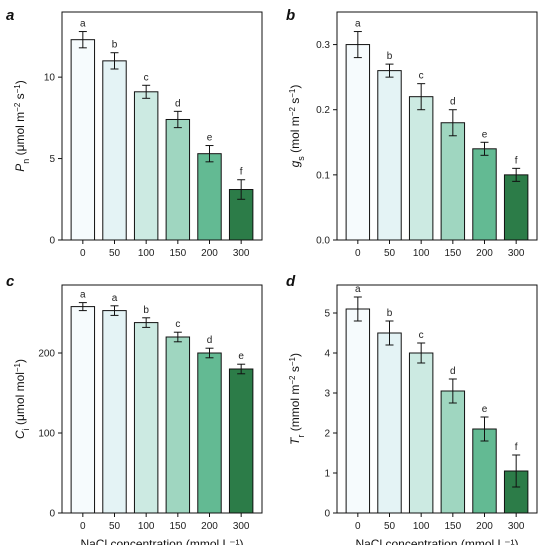  I want to click on y-unit: (mmol m, so click(295, 410).